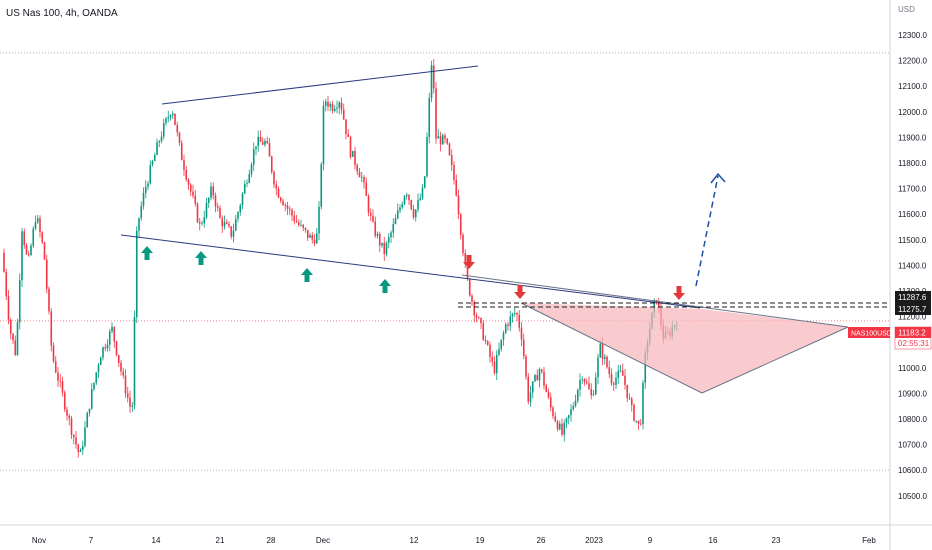 The height and width of the screenshot is (550, 932). What do you see at coordinates (611, 348) in the screenshot?
I see `triangle-lower-edge` at bounding box center [611, 348].